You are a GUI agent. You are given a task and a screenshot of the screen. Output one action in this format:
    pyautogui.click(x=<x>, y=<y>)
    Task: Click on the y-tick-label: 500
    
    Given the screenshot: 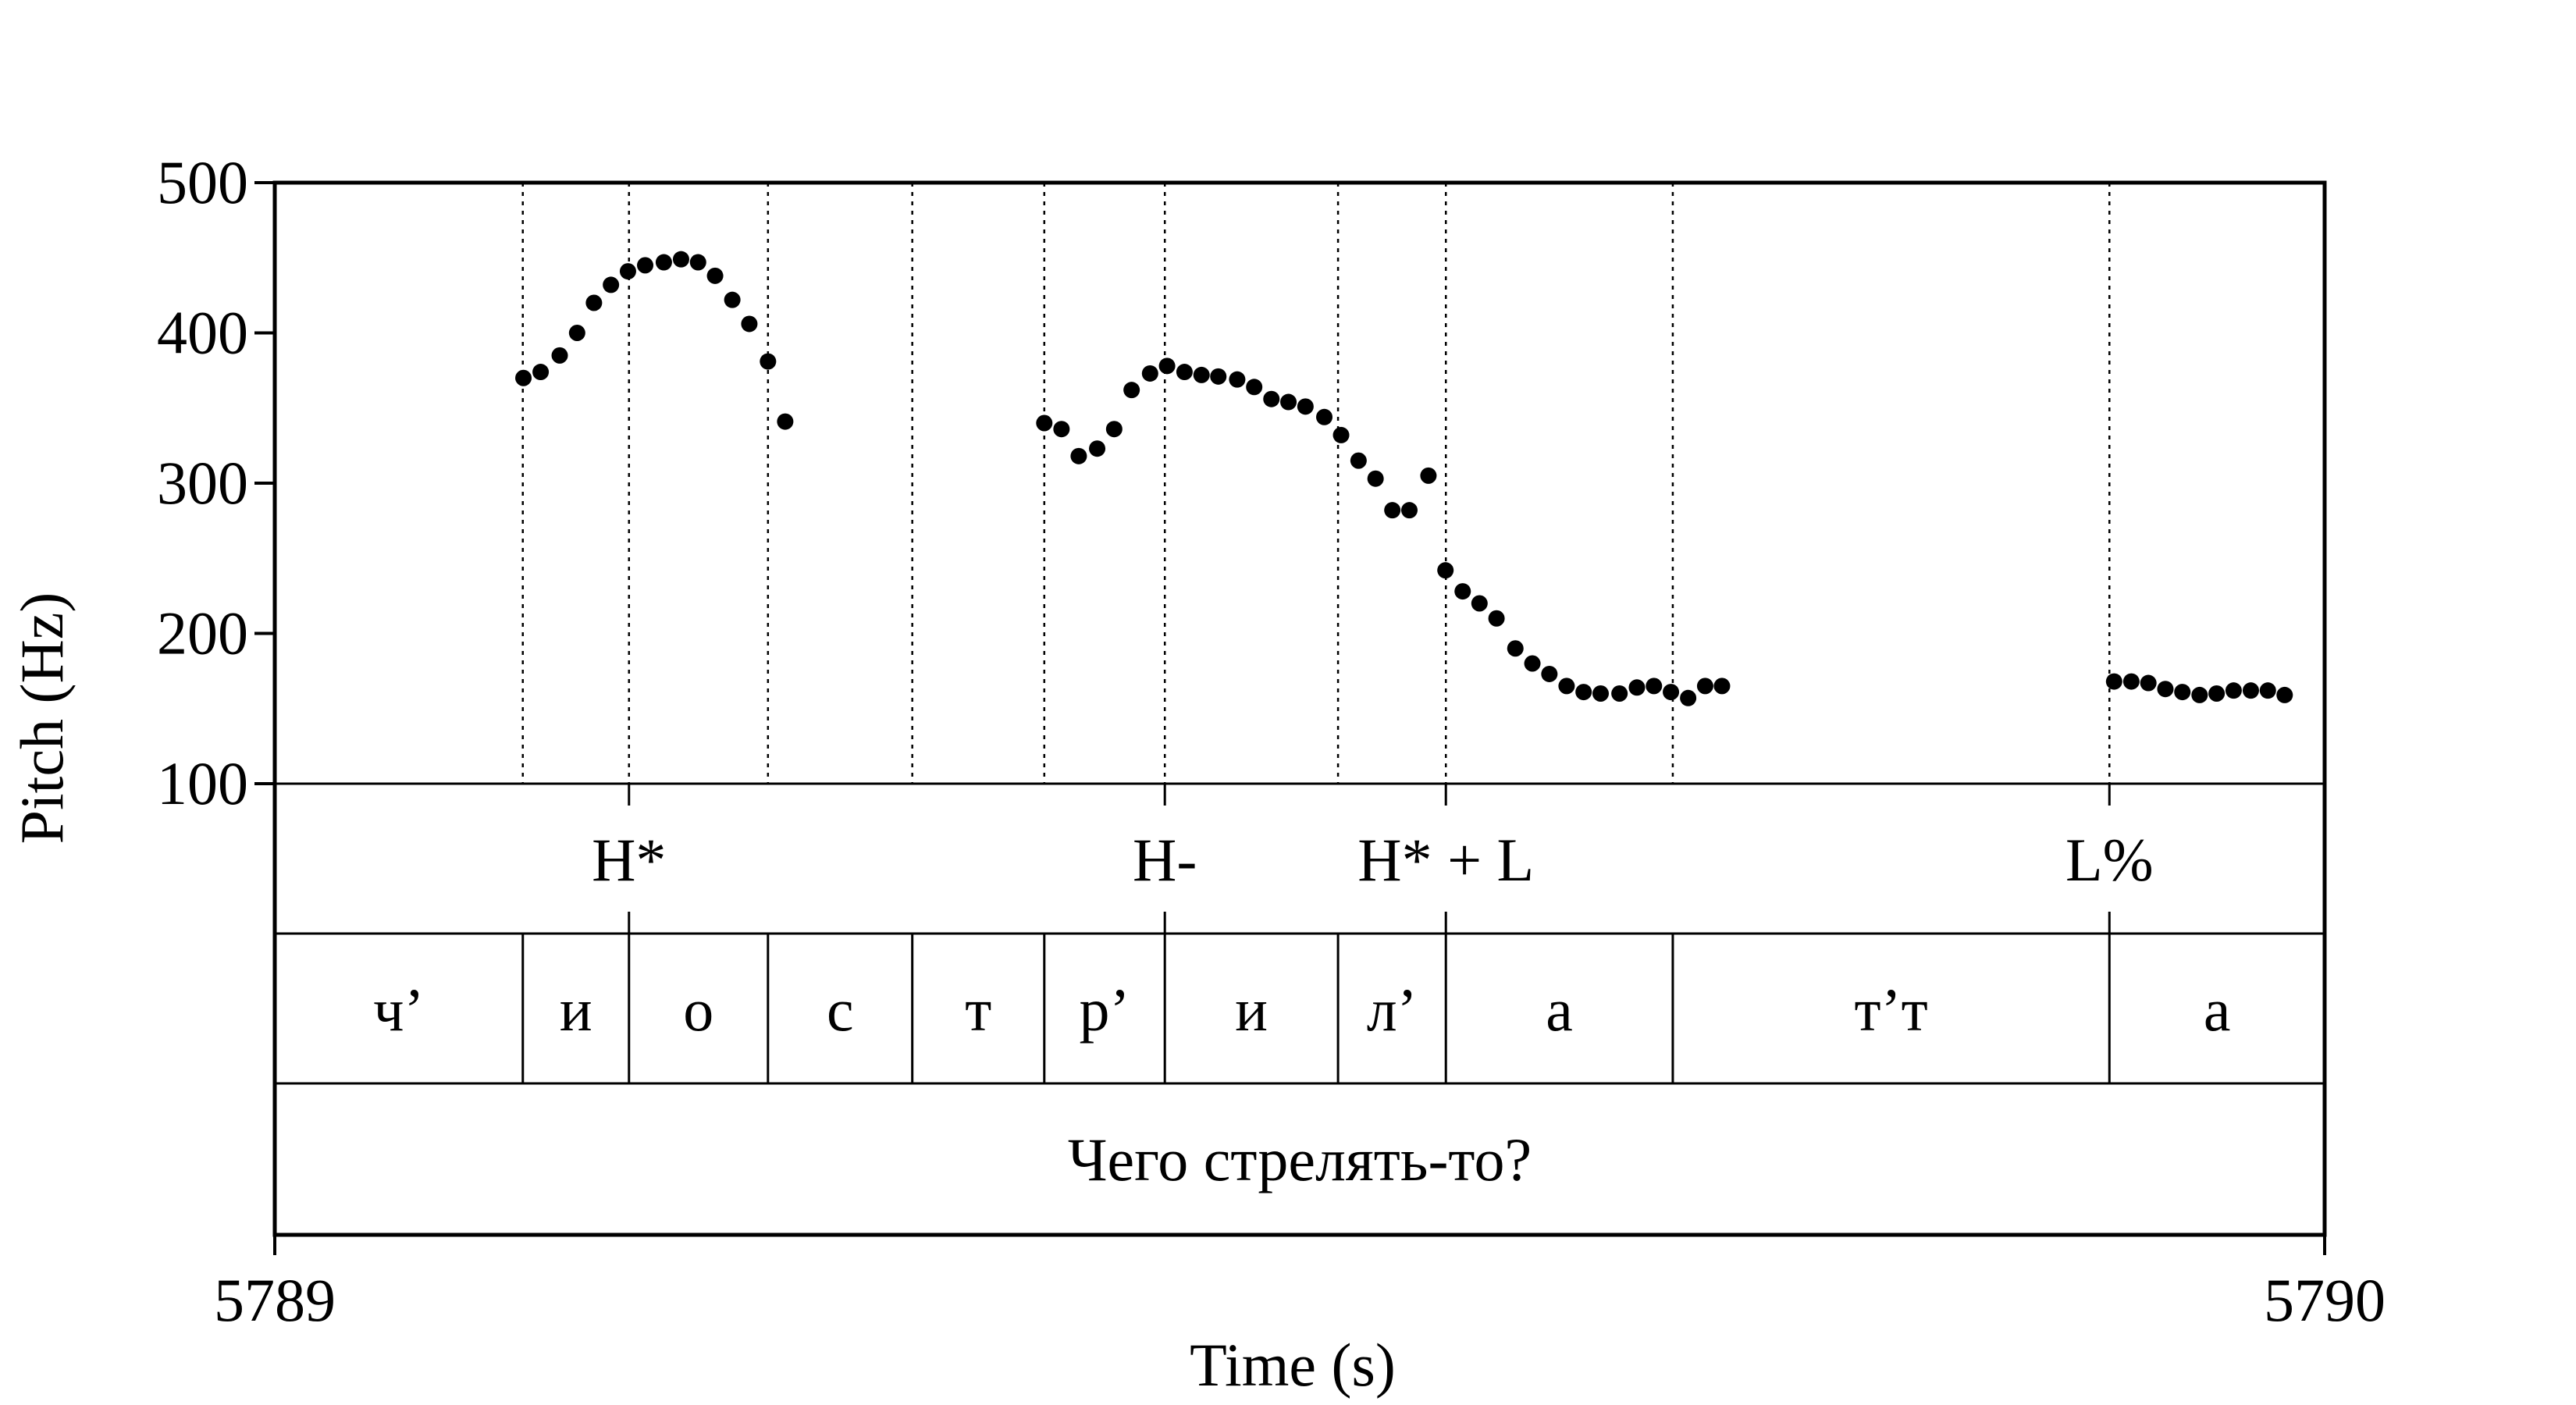 What is the action you would take?
    pyautogui.click(x=202, y=182)
    